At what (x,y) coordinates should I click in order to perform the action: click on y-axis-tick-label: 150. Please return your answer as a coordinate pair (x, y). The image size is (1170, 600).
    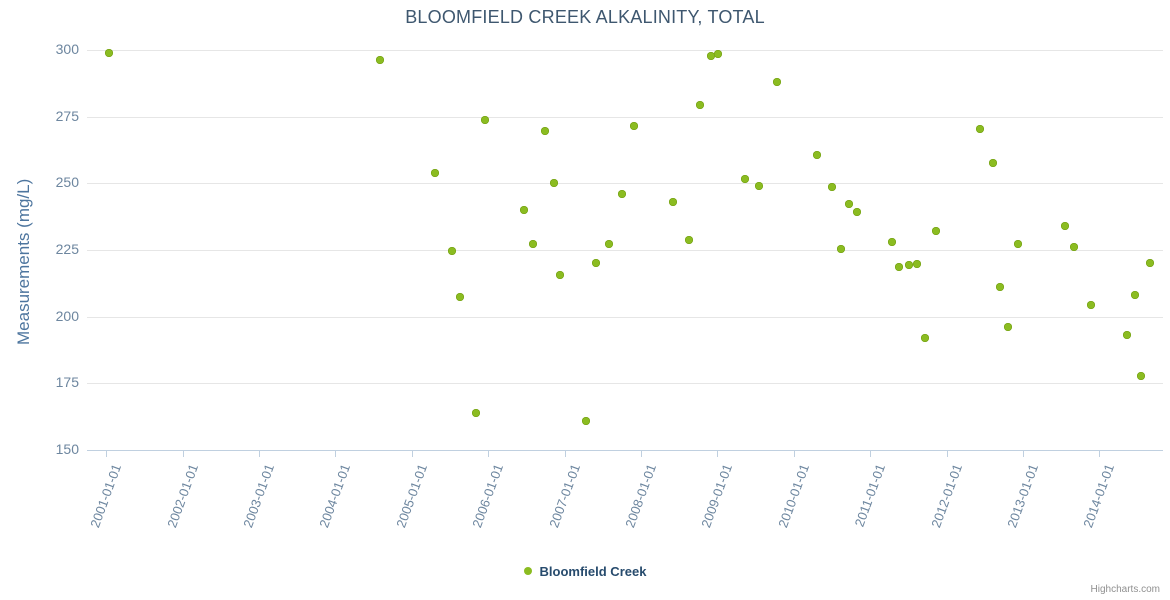
    Looking at the image, I should click on (67, 449).